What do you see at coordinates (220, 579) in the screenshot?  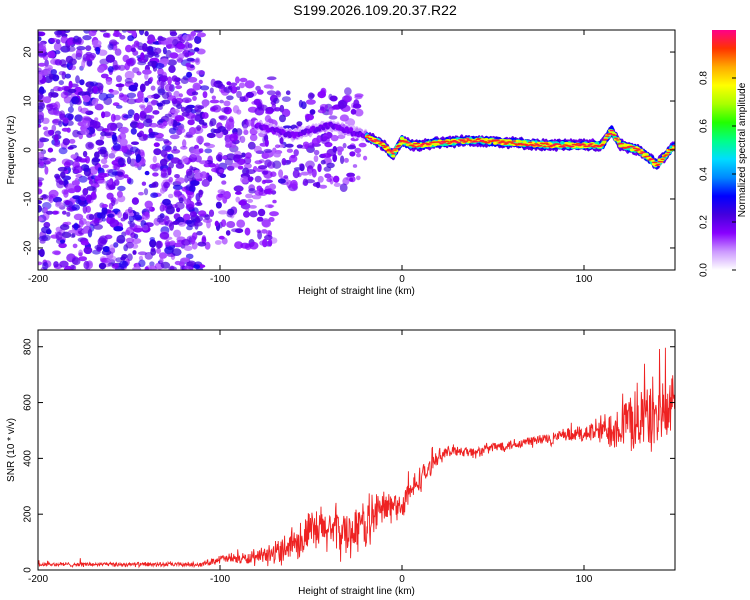 I see `x-tick-label: -100` at bounding box center [220, 579].